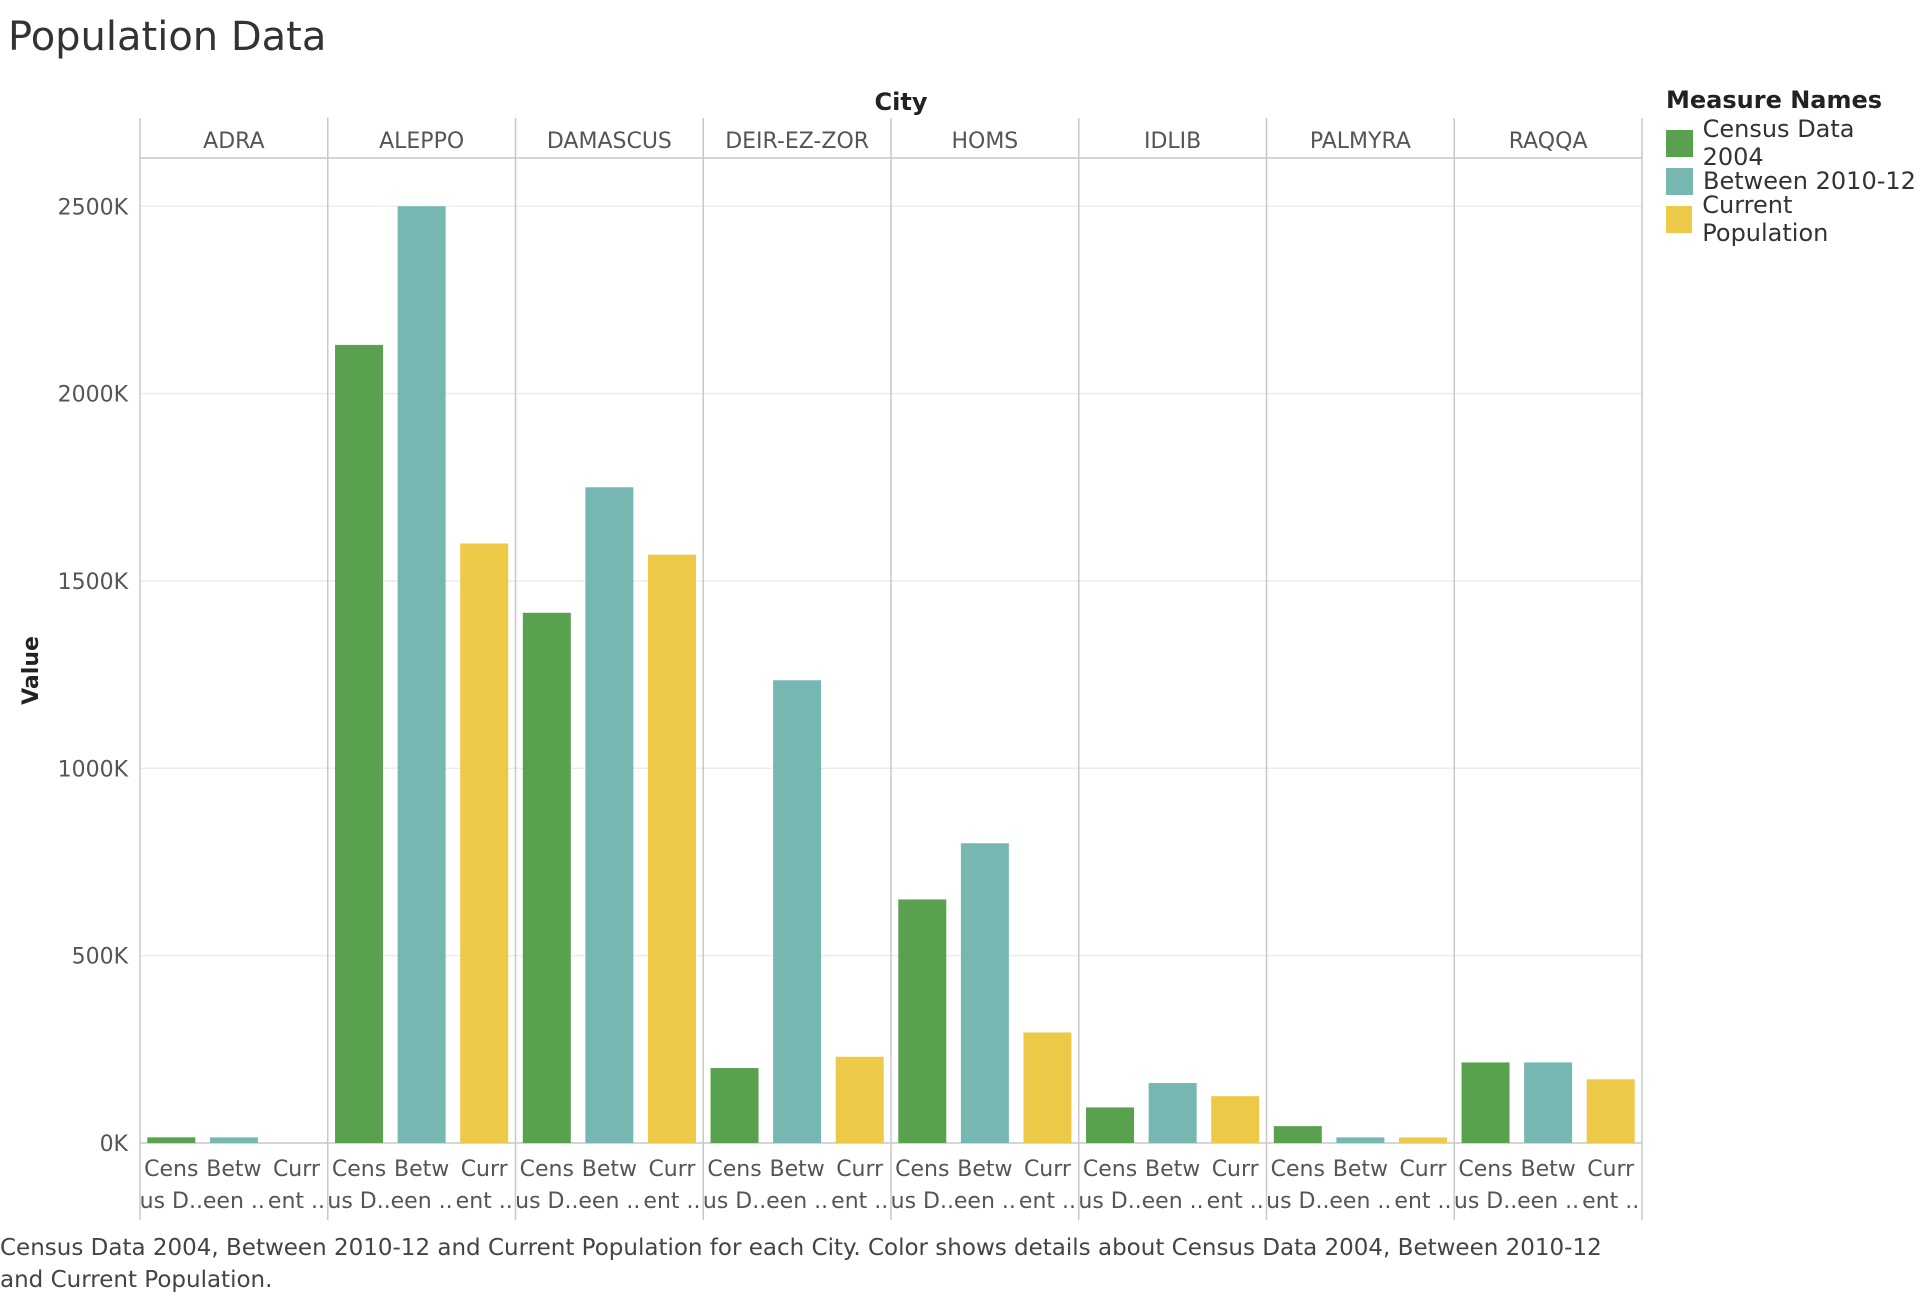 Image resolution: width=1920 pixels, height=1296 pixels. Describe the element at coordinates (93, 769) in the screenshot. I see `y-tick-label: 1000K` at that location.